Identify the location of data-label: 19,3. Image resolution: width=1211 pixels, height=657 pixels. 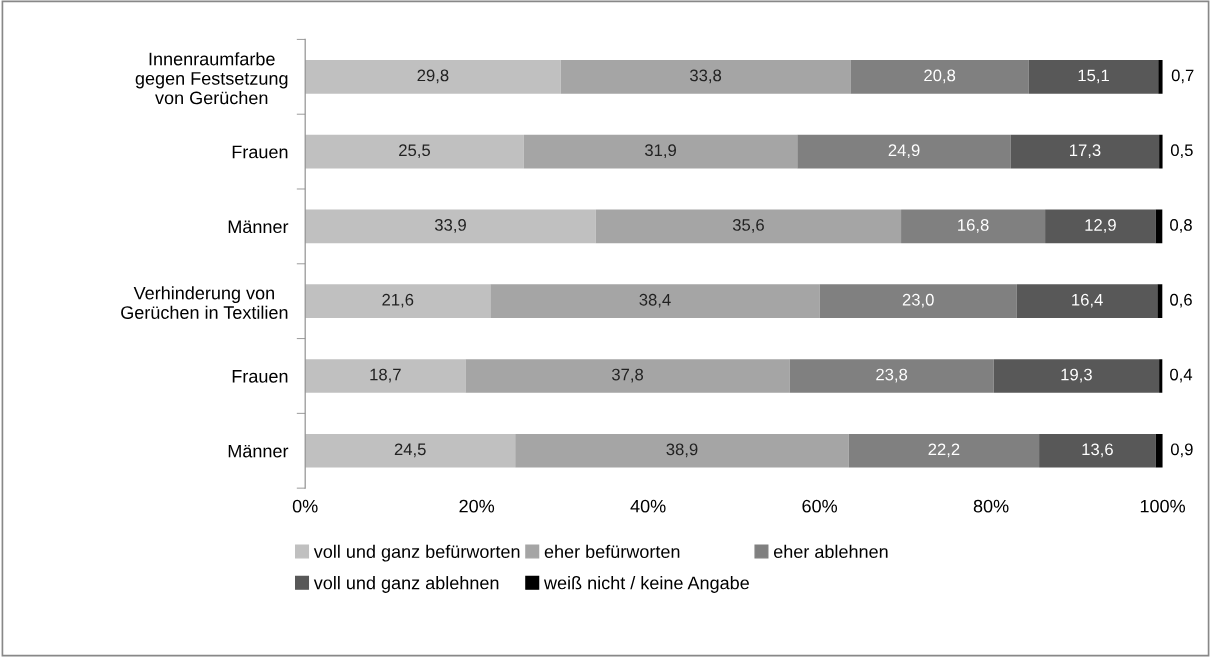
(1076, 375).